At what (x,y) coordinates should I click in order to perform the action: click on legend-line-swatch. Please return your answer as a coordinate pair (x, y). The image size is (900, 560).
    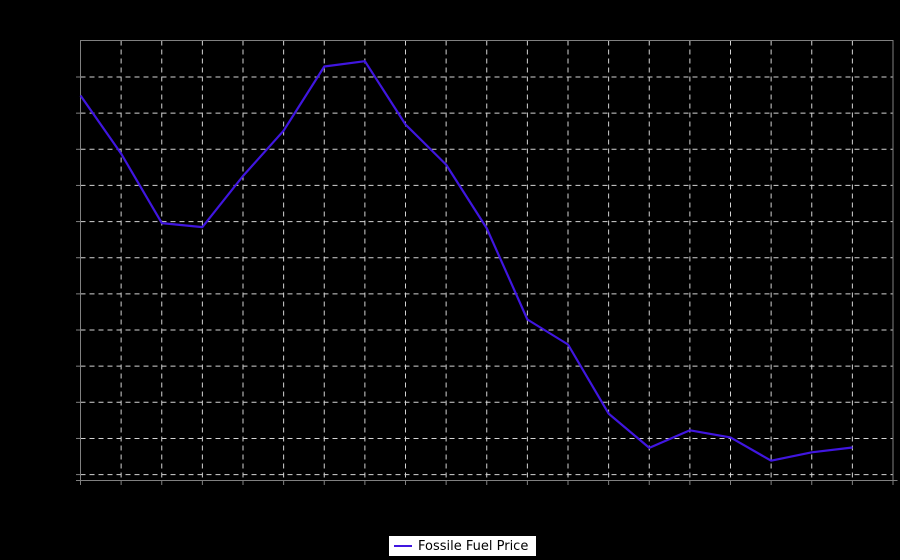
    Looking at the image, I should click on (403, 546).